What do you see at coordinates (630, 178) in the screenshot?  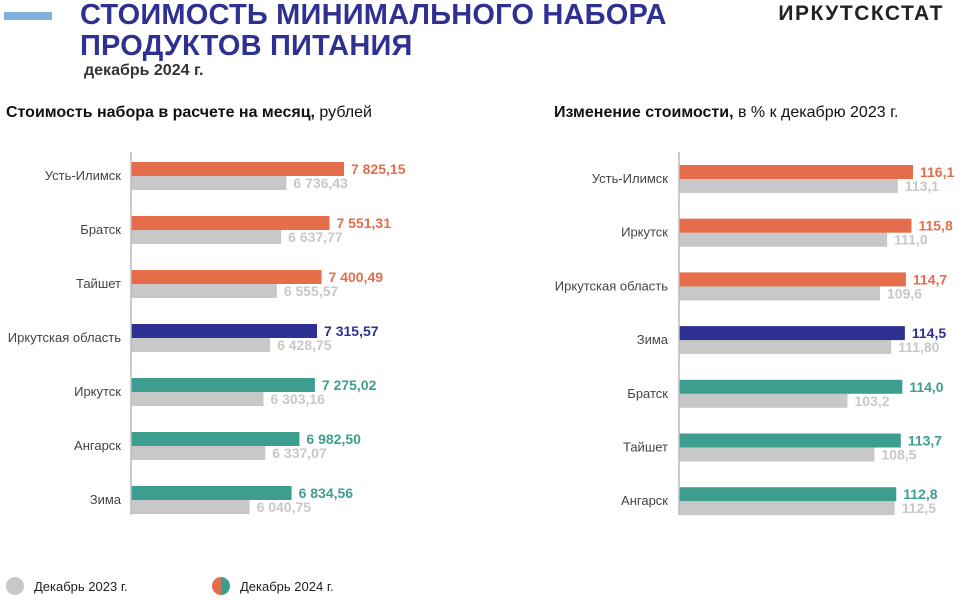 I see `right-category-label-0: Усть-Илимск` at bounding box center [630, 178].